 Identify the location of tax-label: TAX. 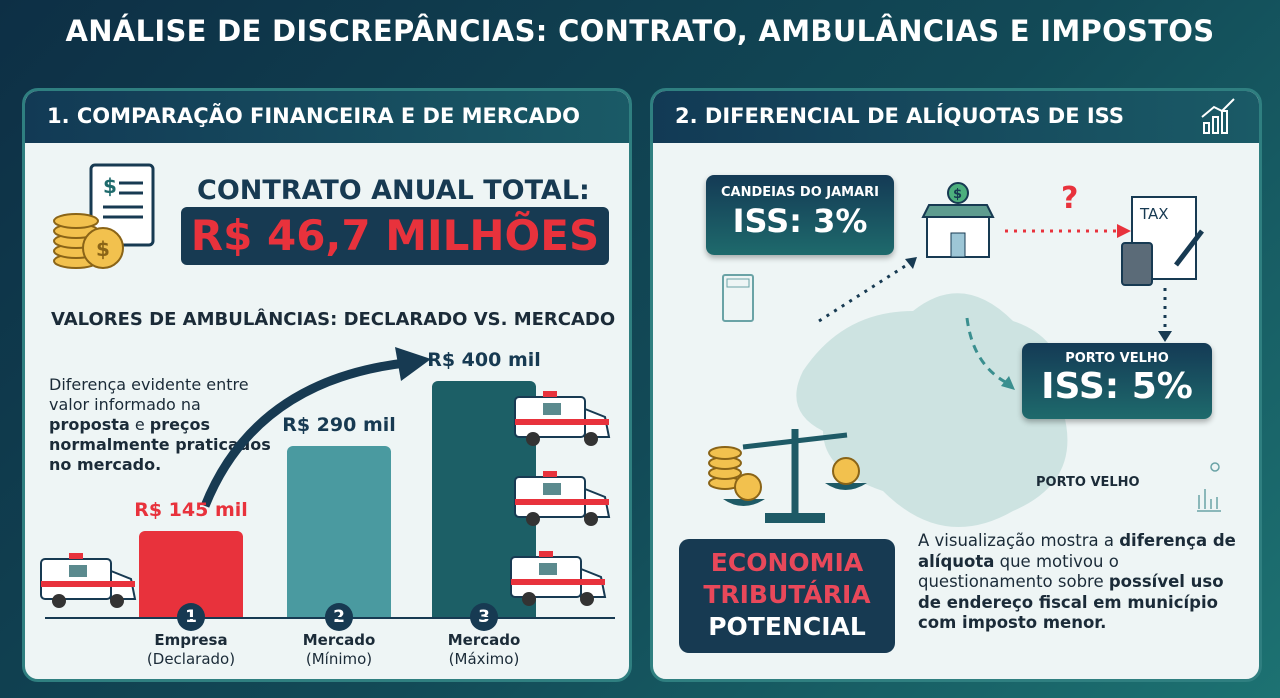
(1154, 214).